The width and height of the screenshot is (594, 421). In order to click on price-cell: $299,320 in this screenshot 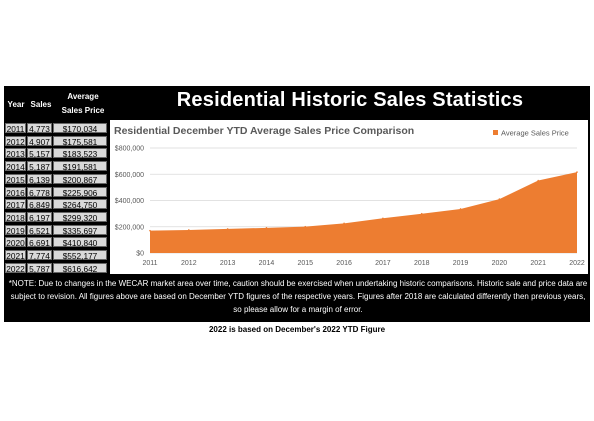, I will do `click(80, 217)`.